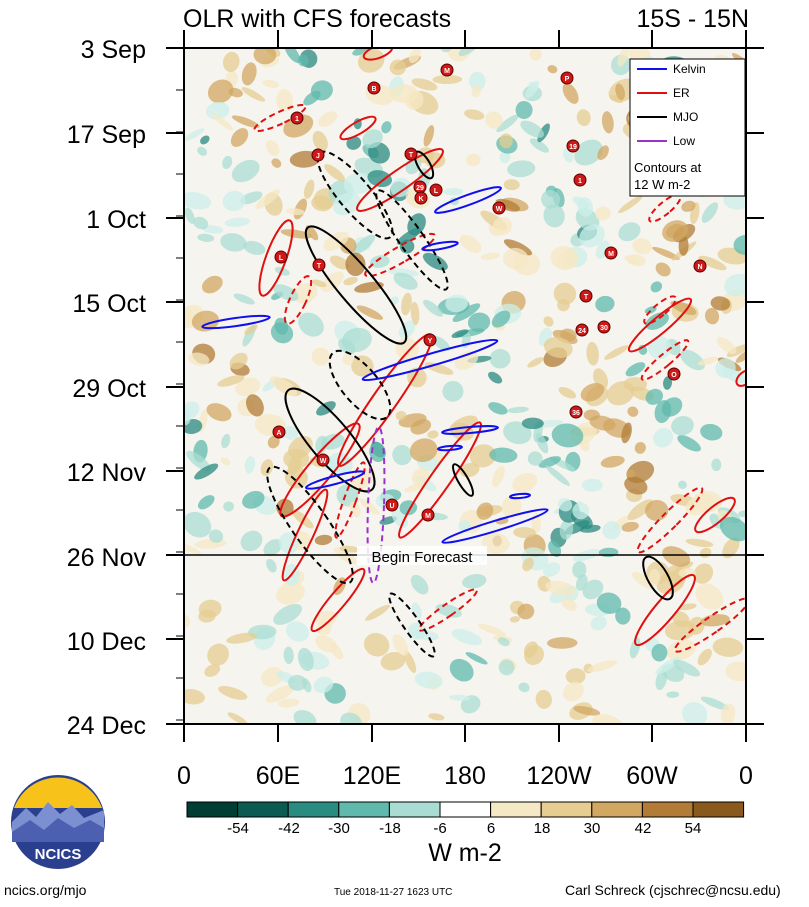  Describe the element at coordinates (681, 93) in the screenshot. I see `legend-label-er: ER` at that location.